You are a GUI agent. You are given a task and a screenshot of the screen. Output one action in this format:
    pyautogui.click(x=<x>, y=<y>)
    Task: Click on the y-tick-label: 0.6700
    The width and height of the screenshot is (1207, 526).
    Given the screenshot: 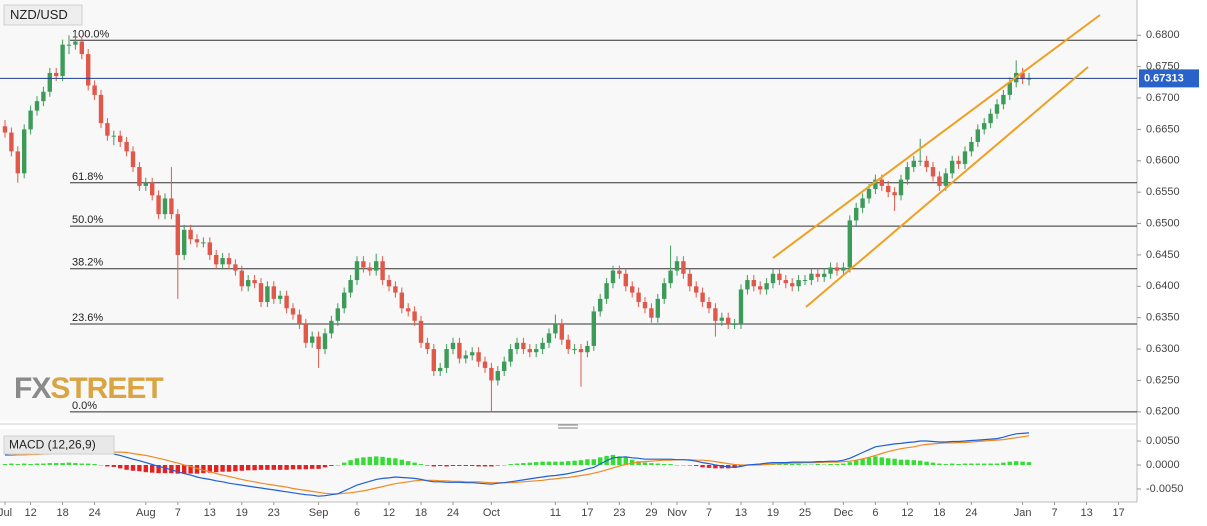 What is the action you would take?
    pyautogui.click(x=1163, y=98)
    